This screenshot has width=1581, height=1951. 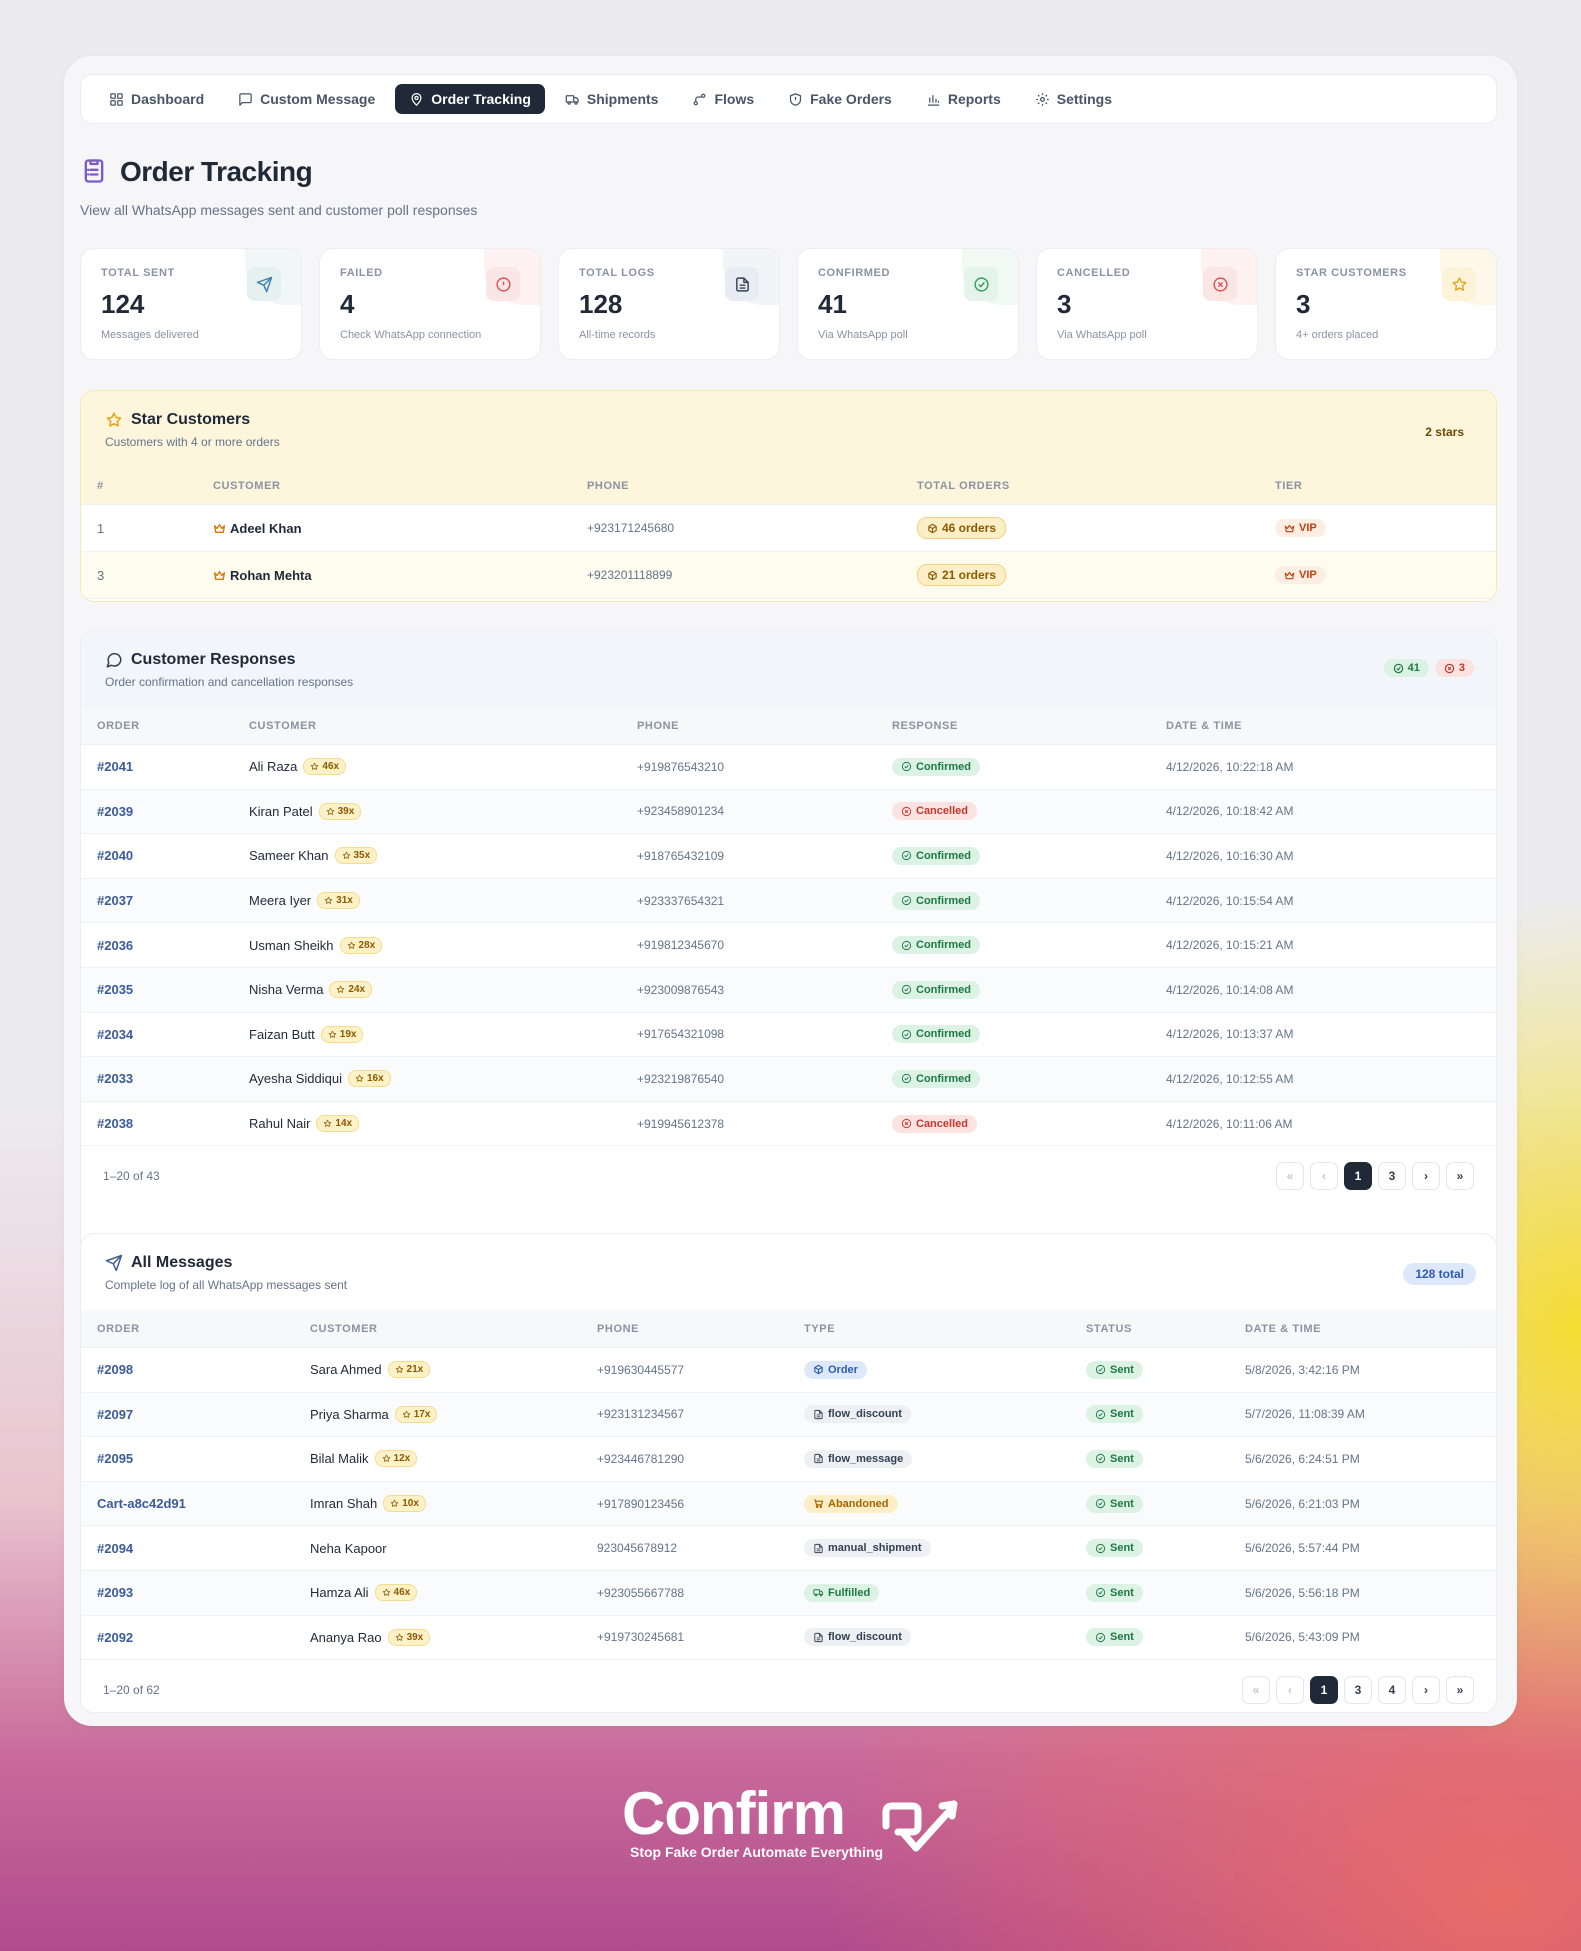 I want to click on order-link: #2038, so click(x=115, y=1124).